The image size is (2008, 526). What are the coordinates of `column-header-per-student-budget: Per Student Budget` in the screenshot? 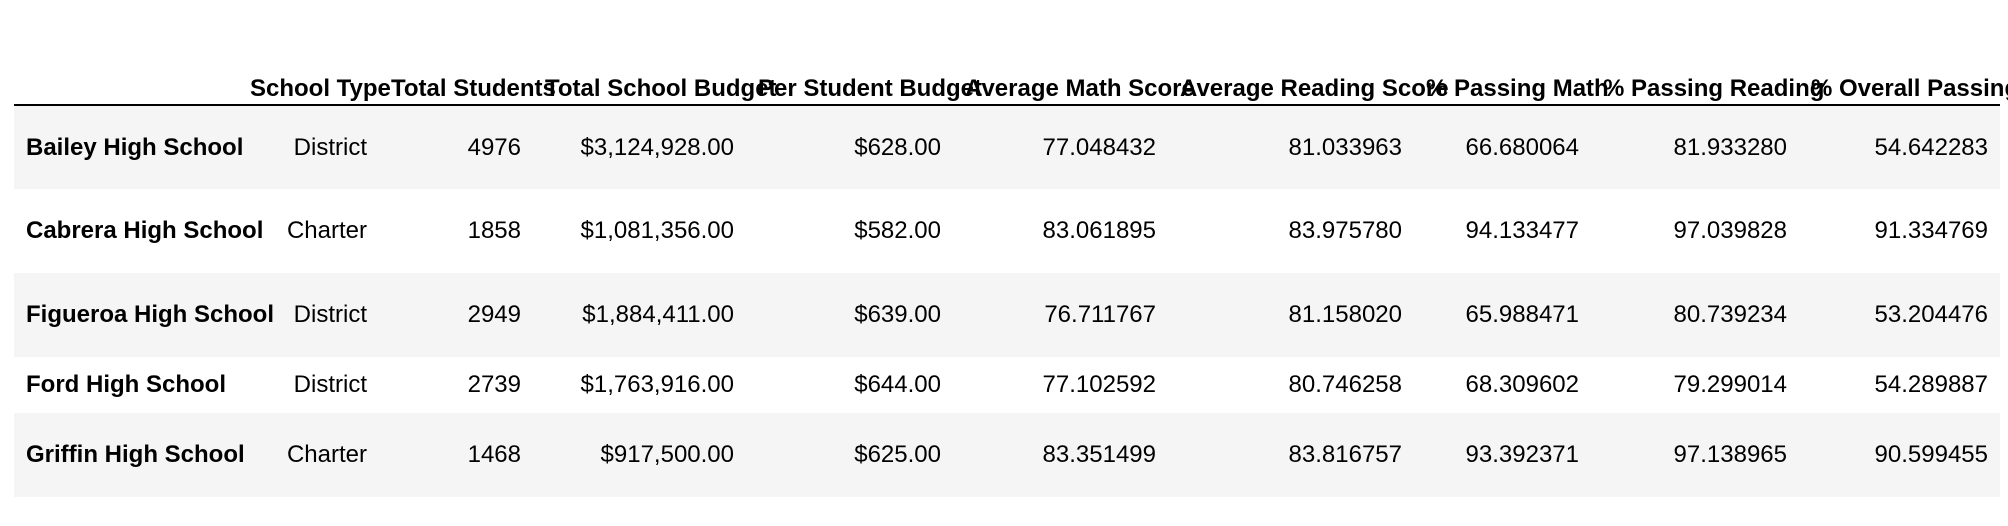 It's located at (870, 88).